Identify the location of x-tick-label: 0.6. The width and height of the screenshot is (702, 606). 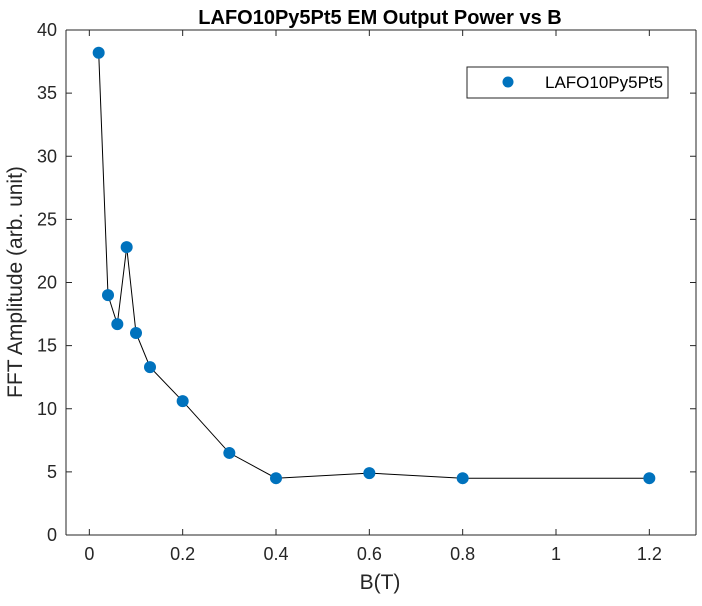
(369, 554).